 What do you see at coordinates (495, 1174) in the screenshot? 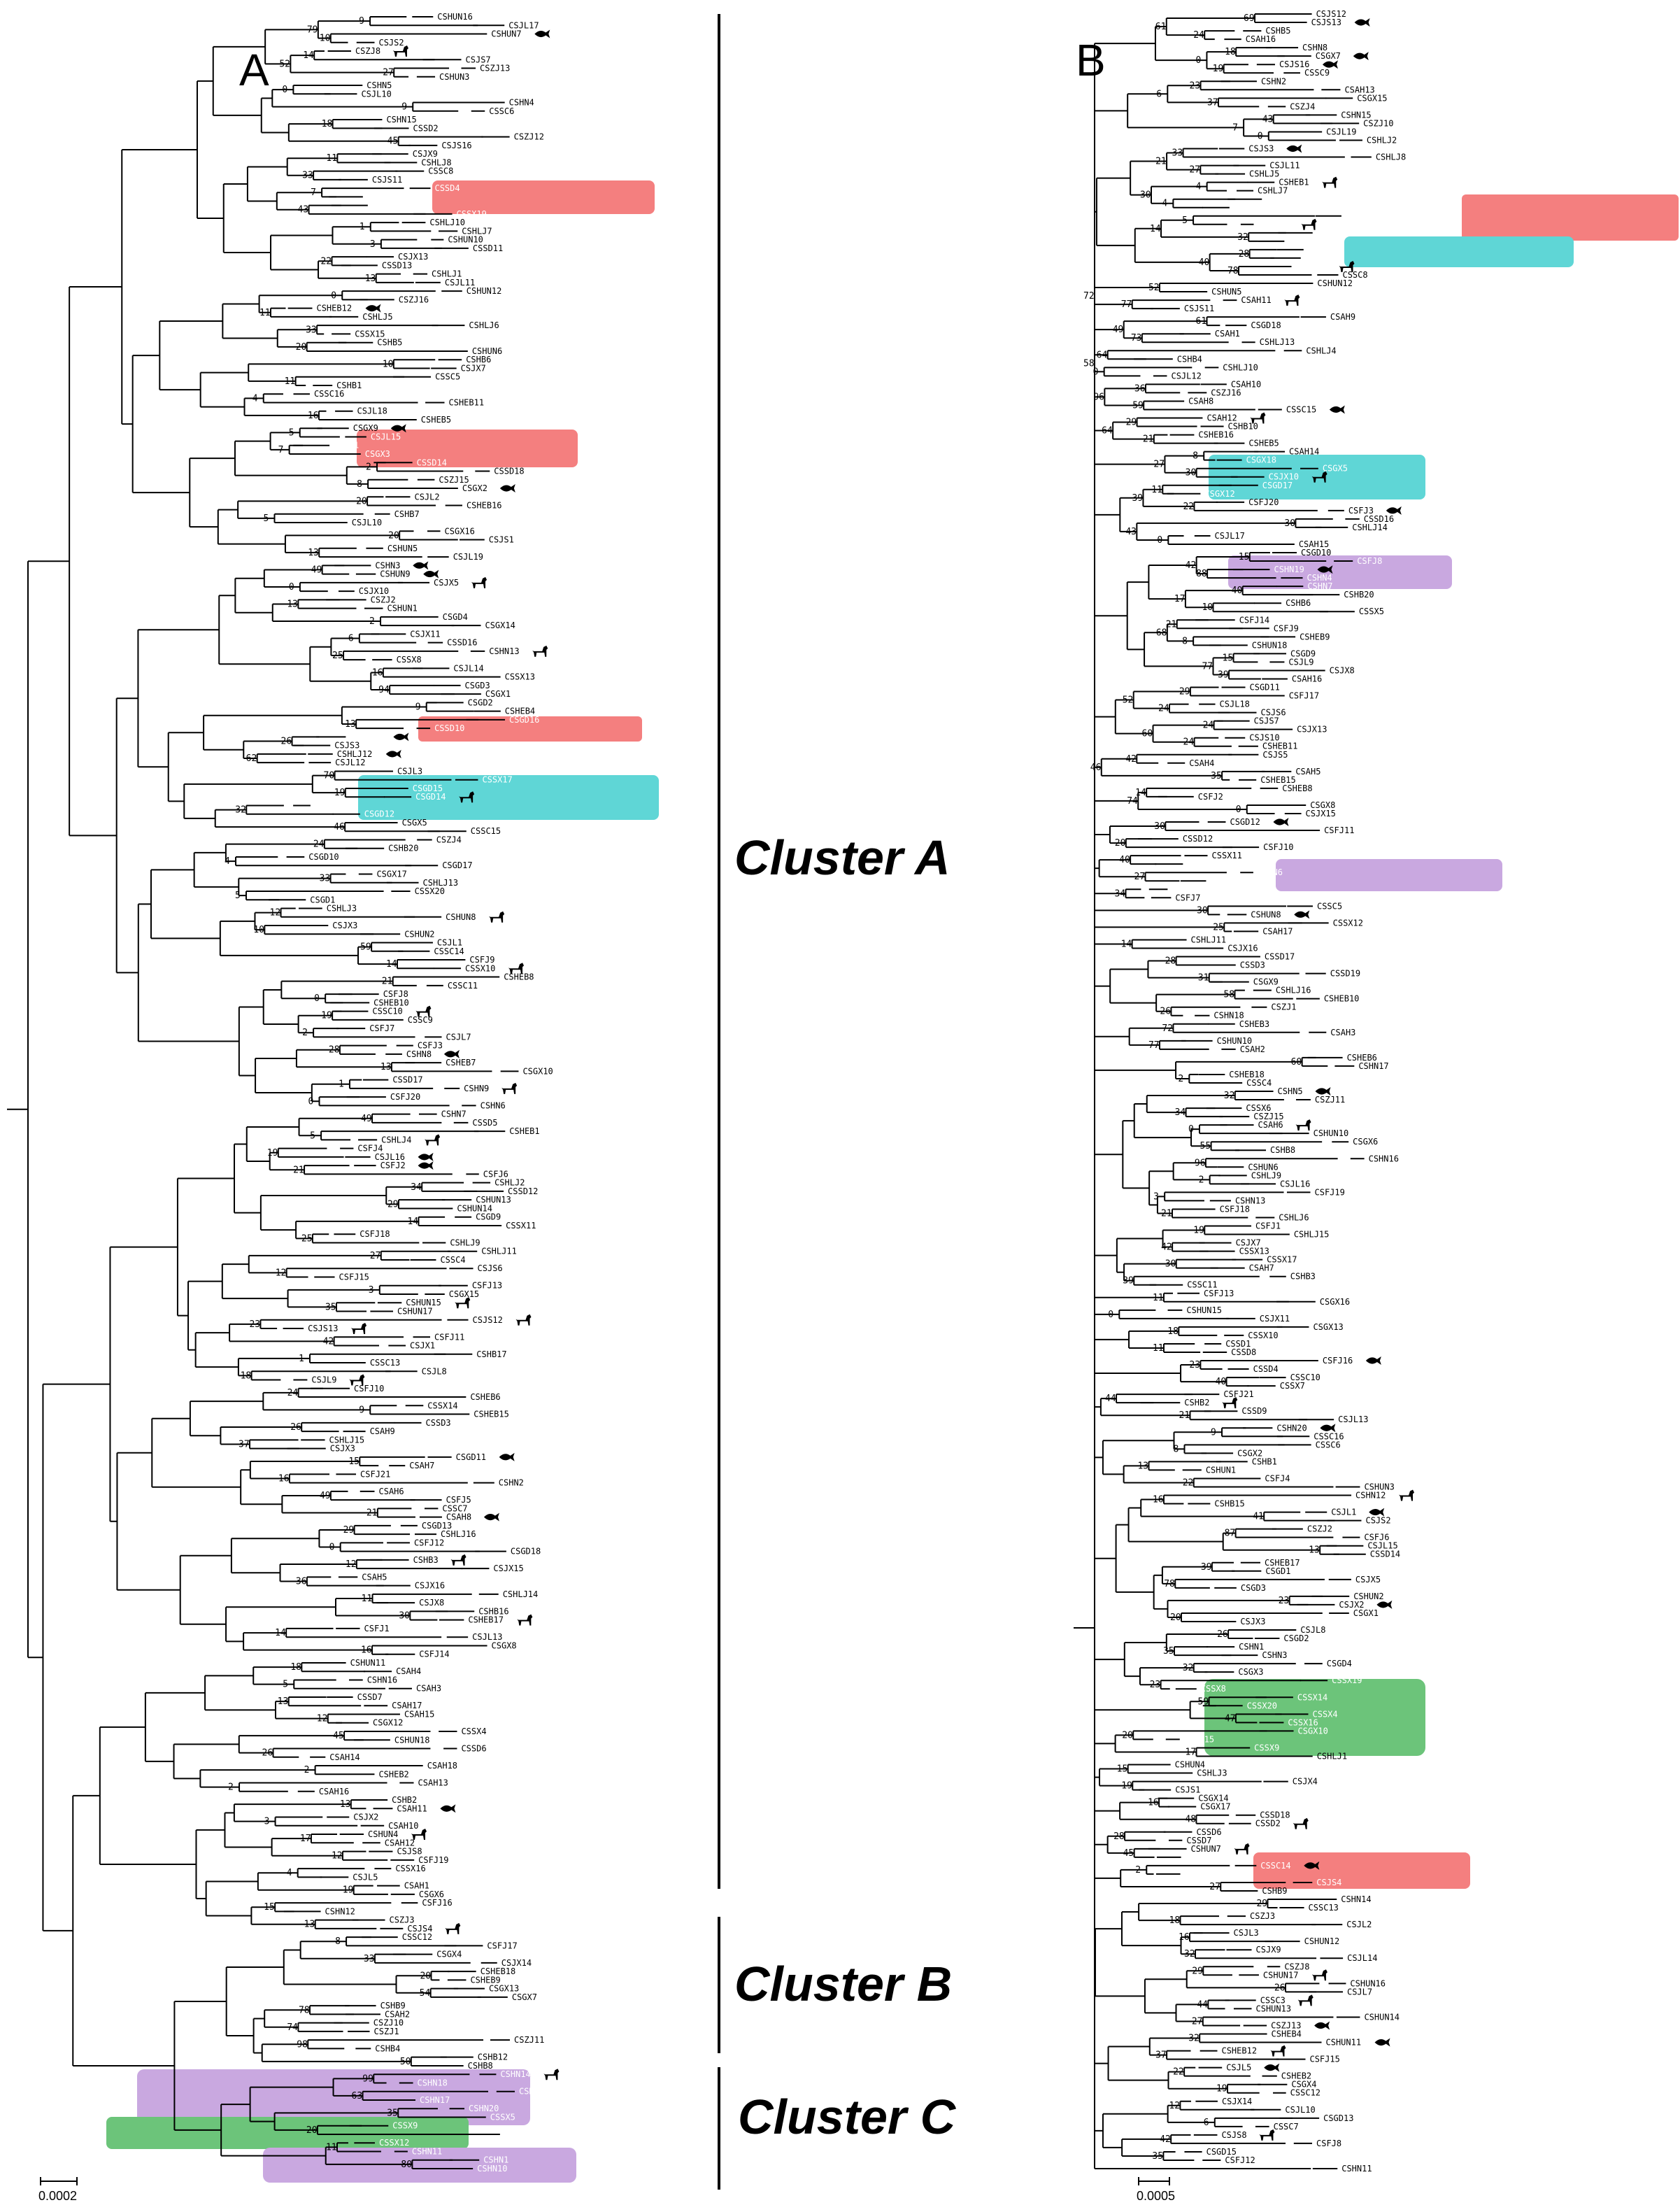
I see `leaf-label: CSFJ6` at bounding box center [495, 1174].